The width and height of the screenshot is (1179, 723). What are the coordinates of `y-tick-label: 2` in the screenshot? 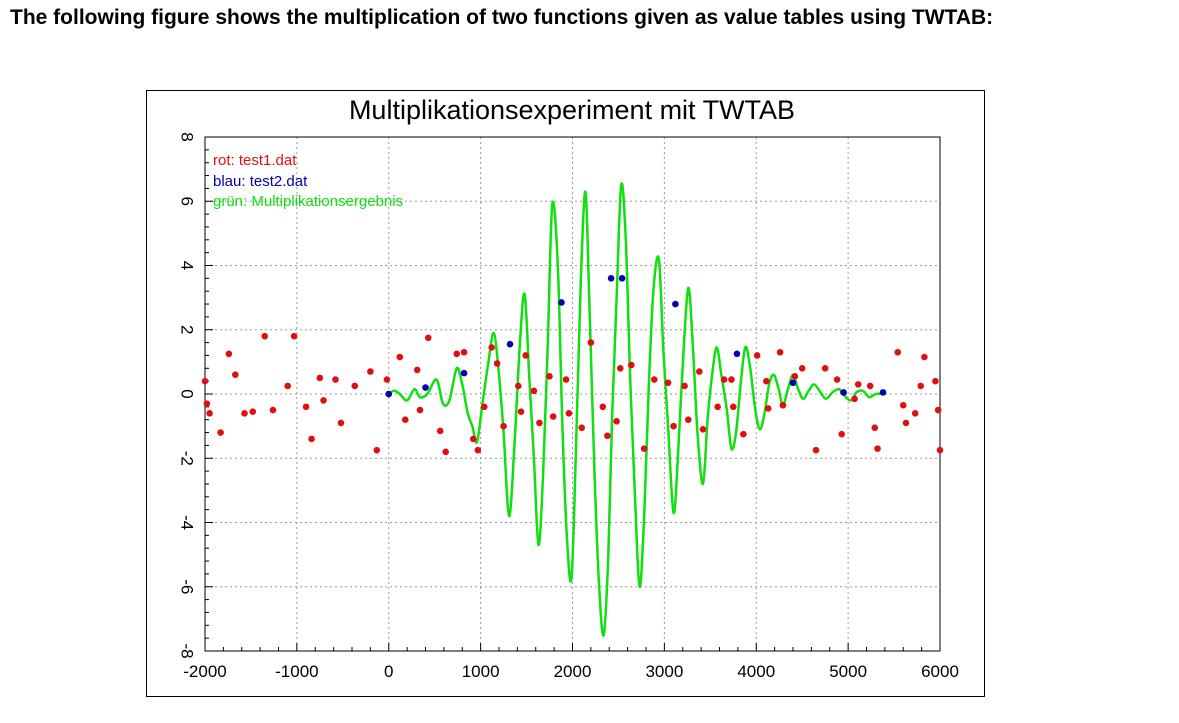 It's located at (187, 329).